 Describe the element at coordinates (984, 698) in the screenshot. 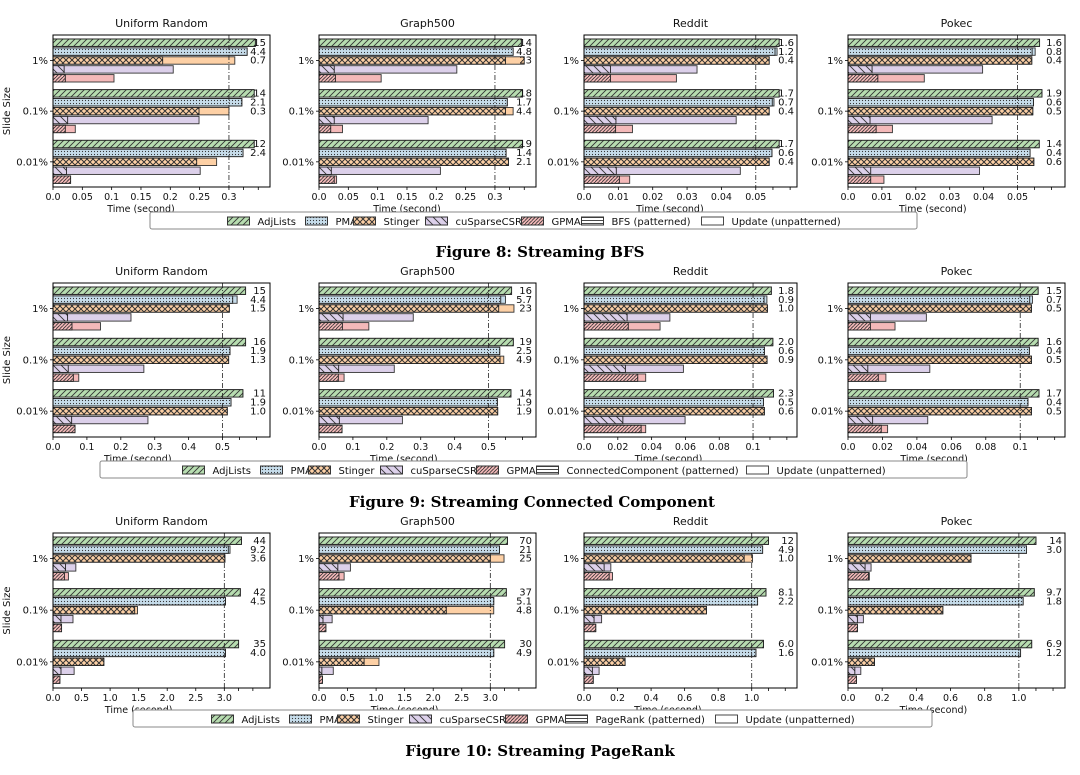

I see `x-tick-label: 0.8` at that location.